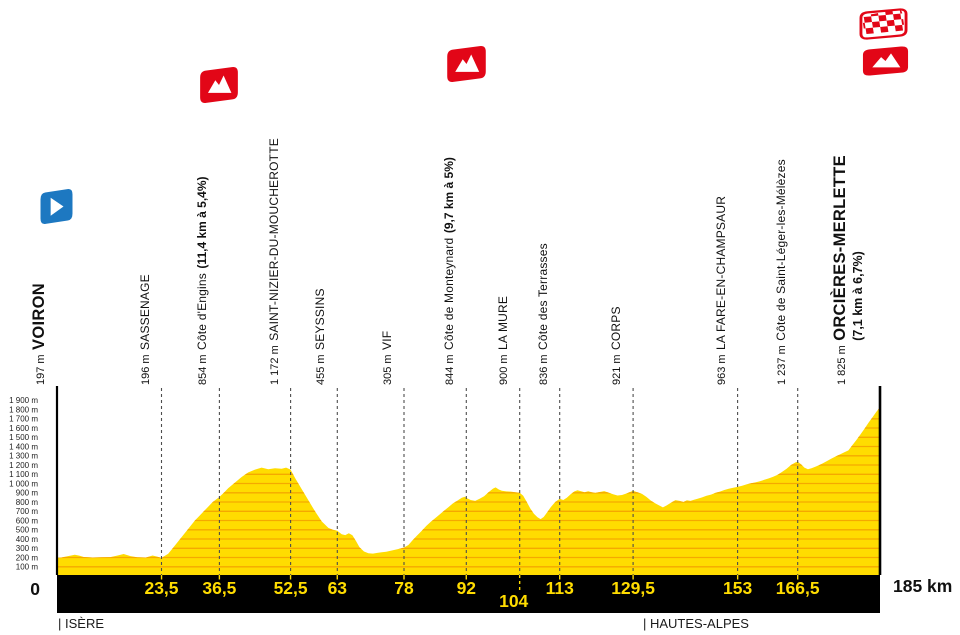 This screenshot has width=960, height=635. I want to click on checkpoint-name: VOIRON, so click(39, 316).